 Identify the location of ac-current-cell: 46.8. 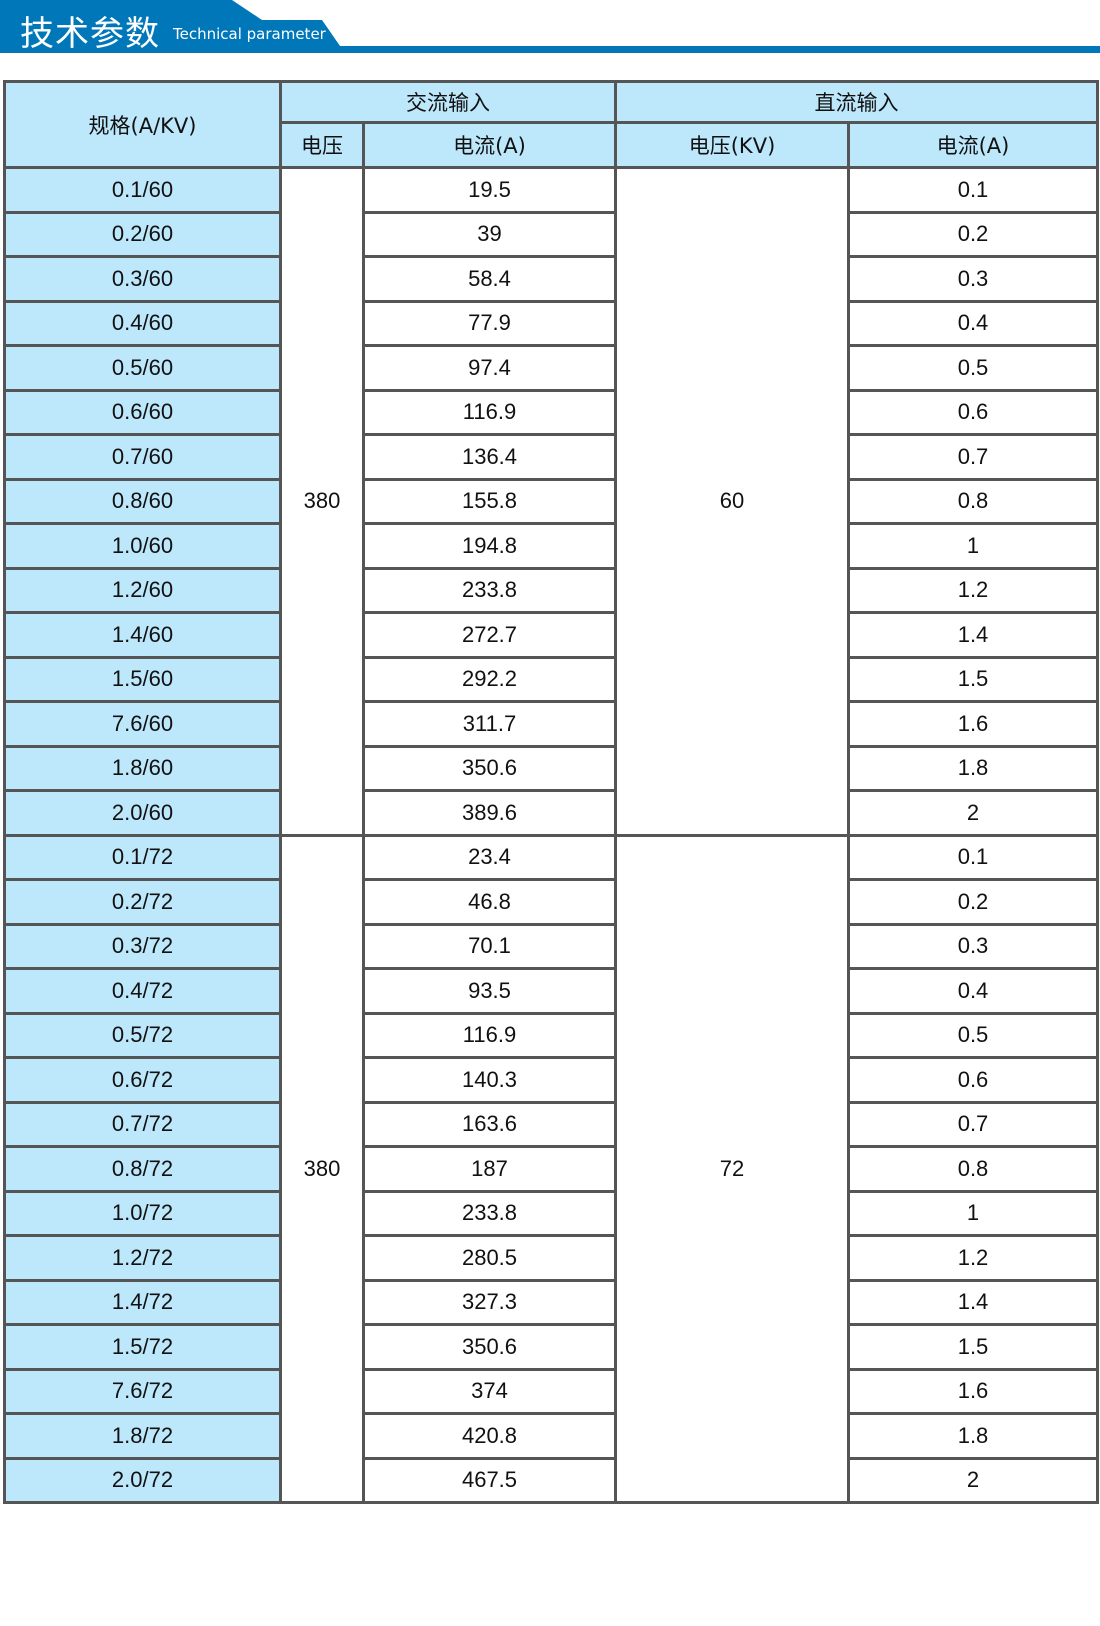
(489, 902).